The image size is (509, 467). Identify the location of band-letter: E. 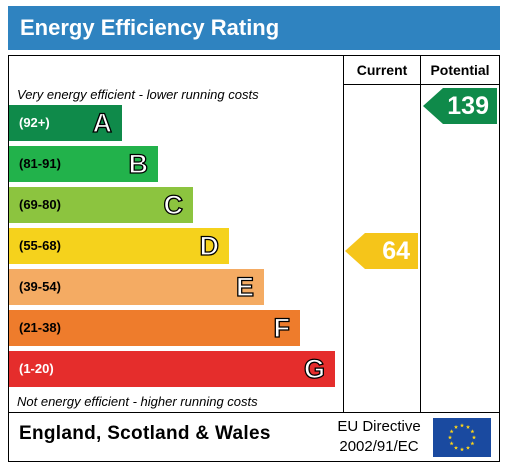
(244, 286).